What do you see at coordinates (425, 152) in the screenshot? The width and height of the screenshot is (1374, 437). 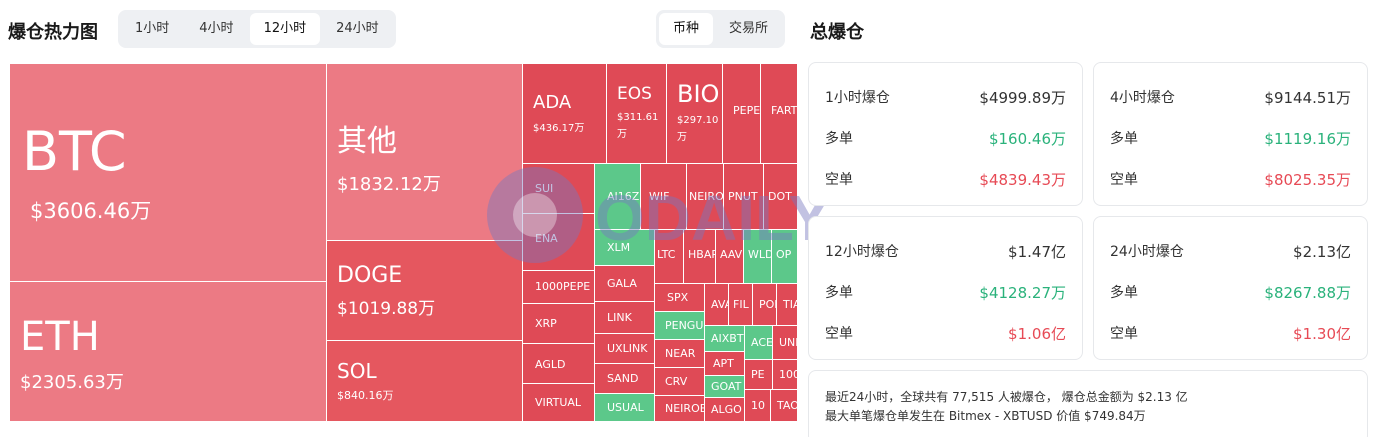 I see `tile-other: 其他 $1832.12万` at bounding box center [425, 152].